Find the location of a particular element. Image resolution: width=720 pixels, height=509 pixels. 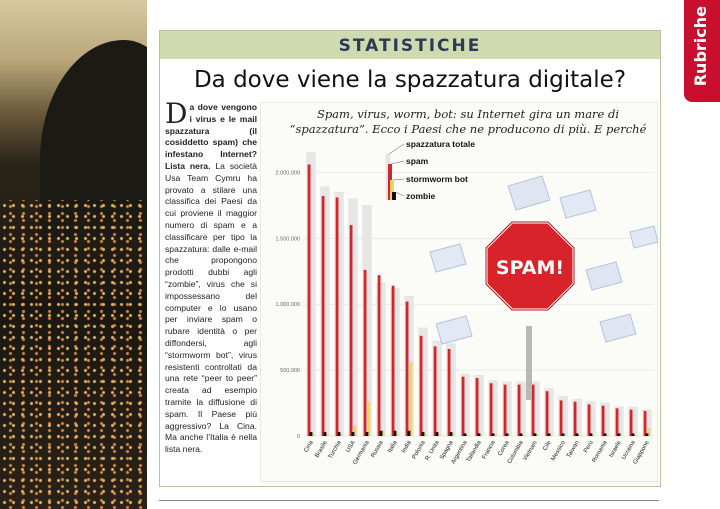

spam-stop-sign-icon: SPAM! is located at coordinates (530, 310).